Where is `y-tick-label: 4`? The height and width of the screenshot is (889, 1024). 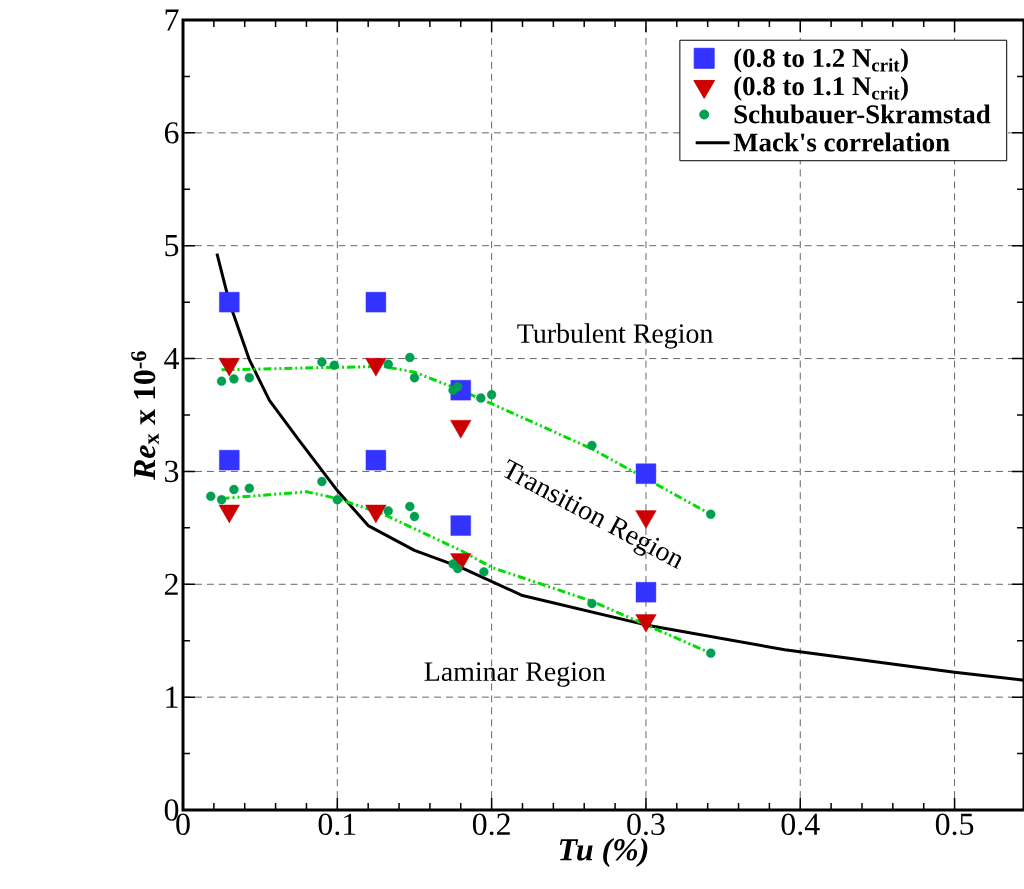
y-tick-label: 4 is located at coordinates (171, 359).